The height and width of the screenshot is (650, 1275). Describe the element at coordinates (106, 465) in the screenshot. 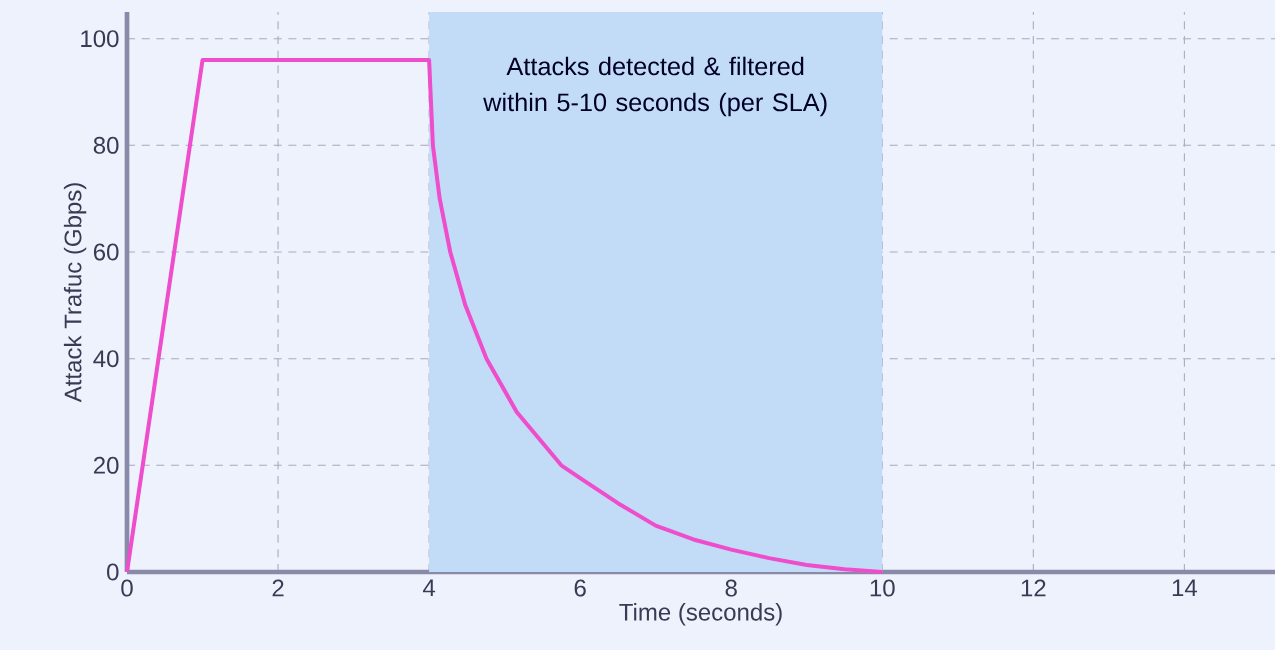

I see `y-tick-label: 20` at that location.